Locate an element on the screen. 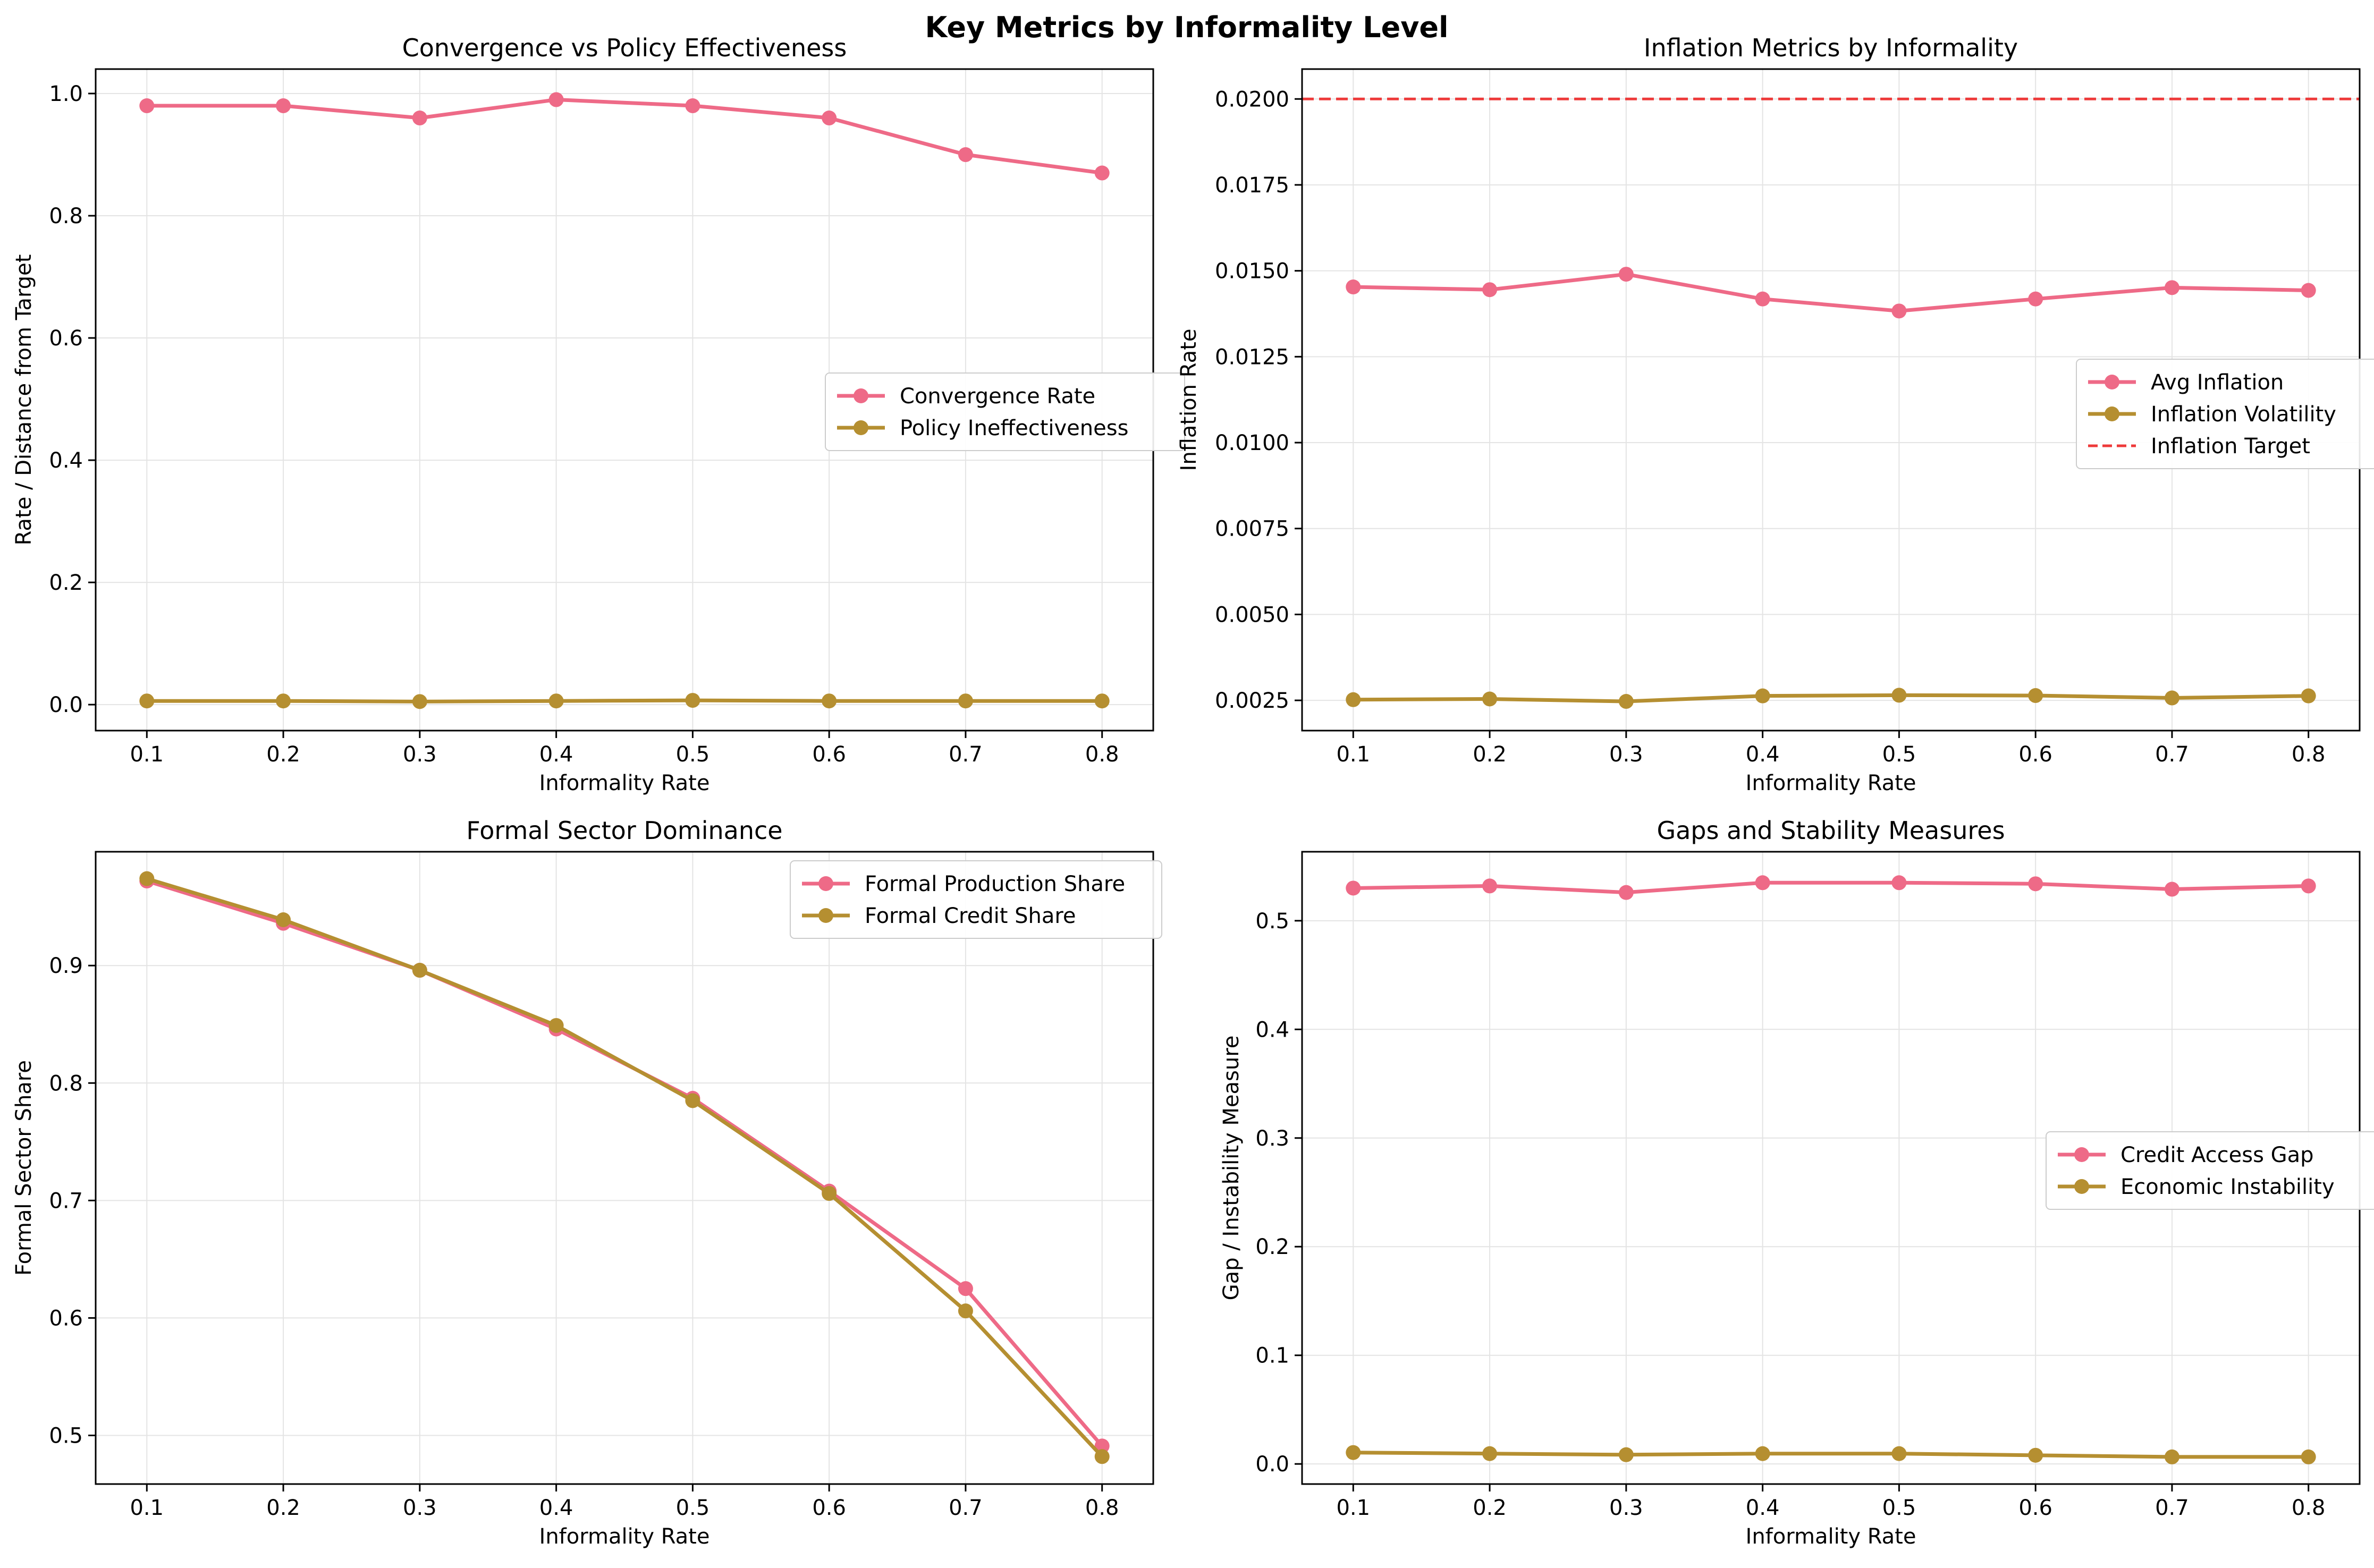 This screenshot has width=2374, height=1568. legend-label: Formal Production Share is located at coordinates (995, 884).